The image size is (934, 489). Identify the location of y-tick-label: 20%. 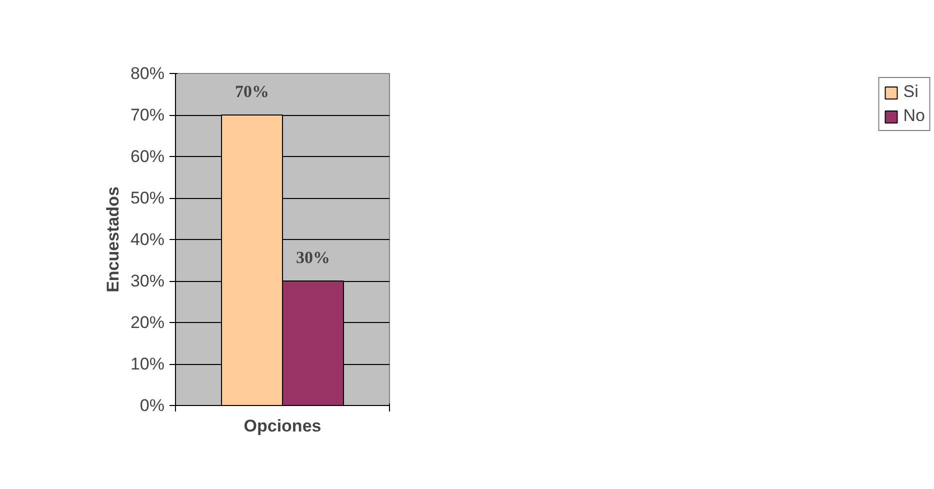
(147, 322).